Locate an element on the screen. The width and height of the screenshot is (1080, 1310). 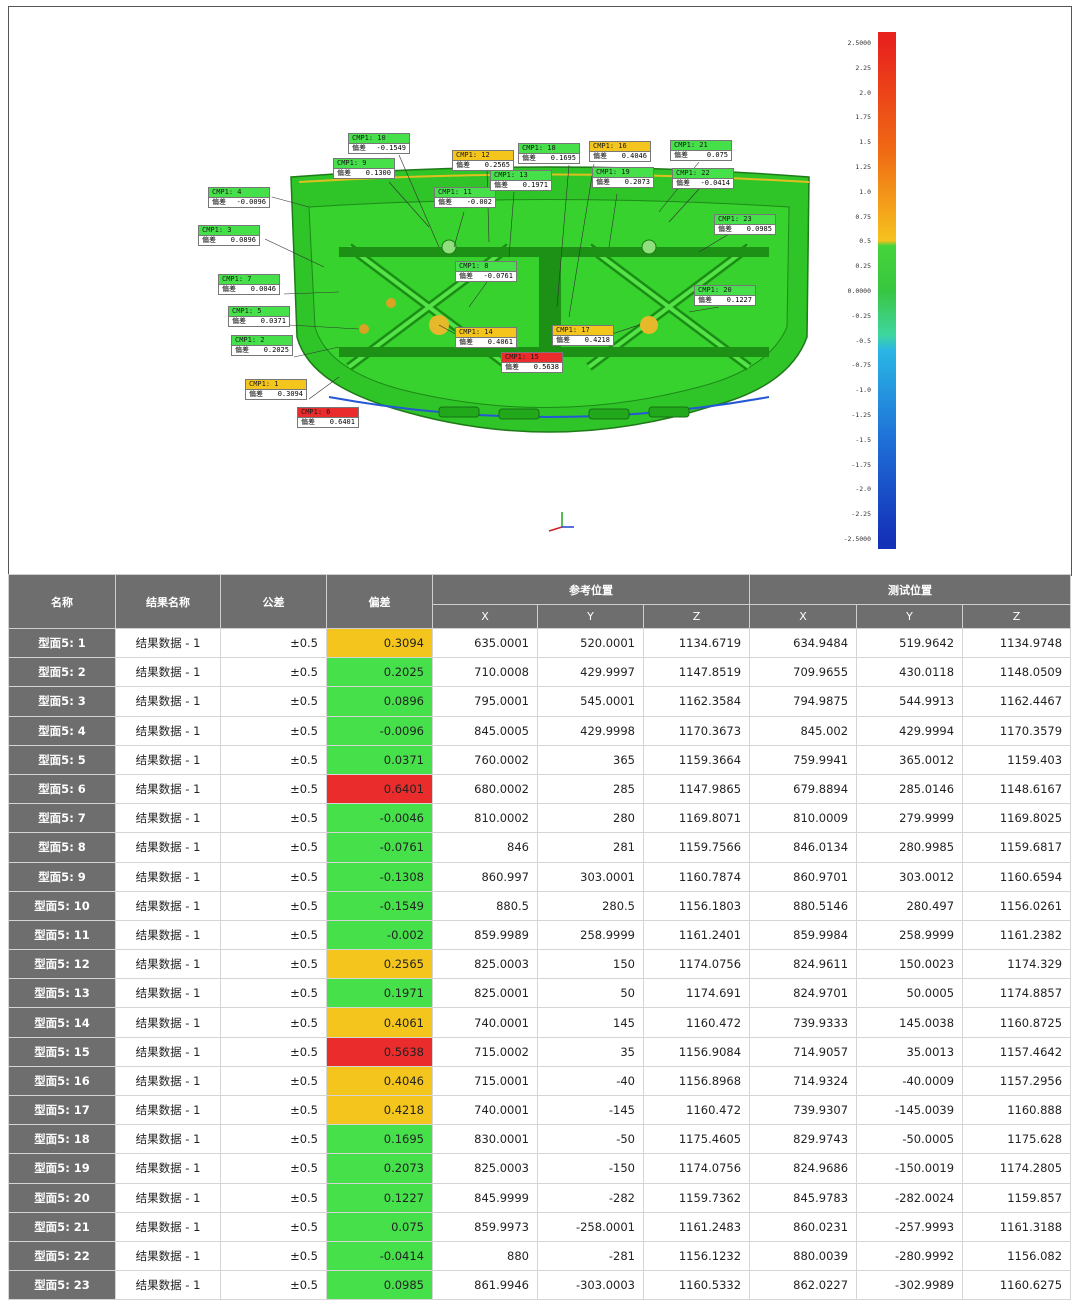
col-header-test-z: Z is located at coordinates (1017, 616).